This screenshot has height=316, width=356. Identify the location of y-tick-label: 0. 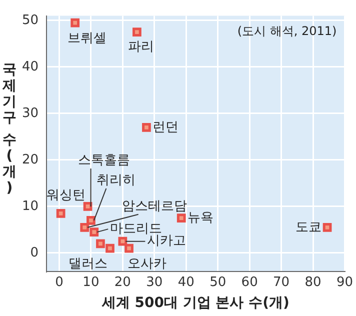
(34, 252).